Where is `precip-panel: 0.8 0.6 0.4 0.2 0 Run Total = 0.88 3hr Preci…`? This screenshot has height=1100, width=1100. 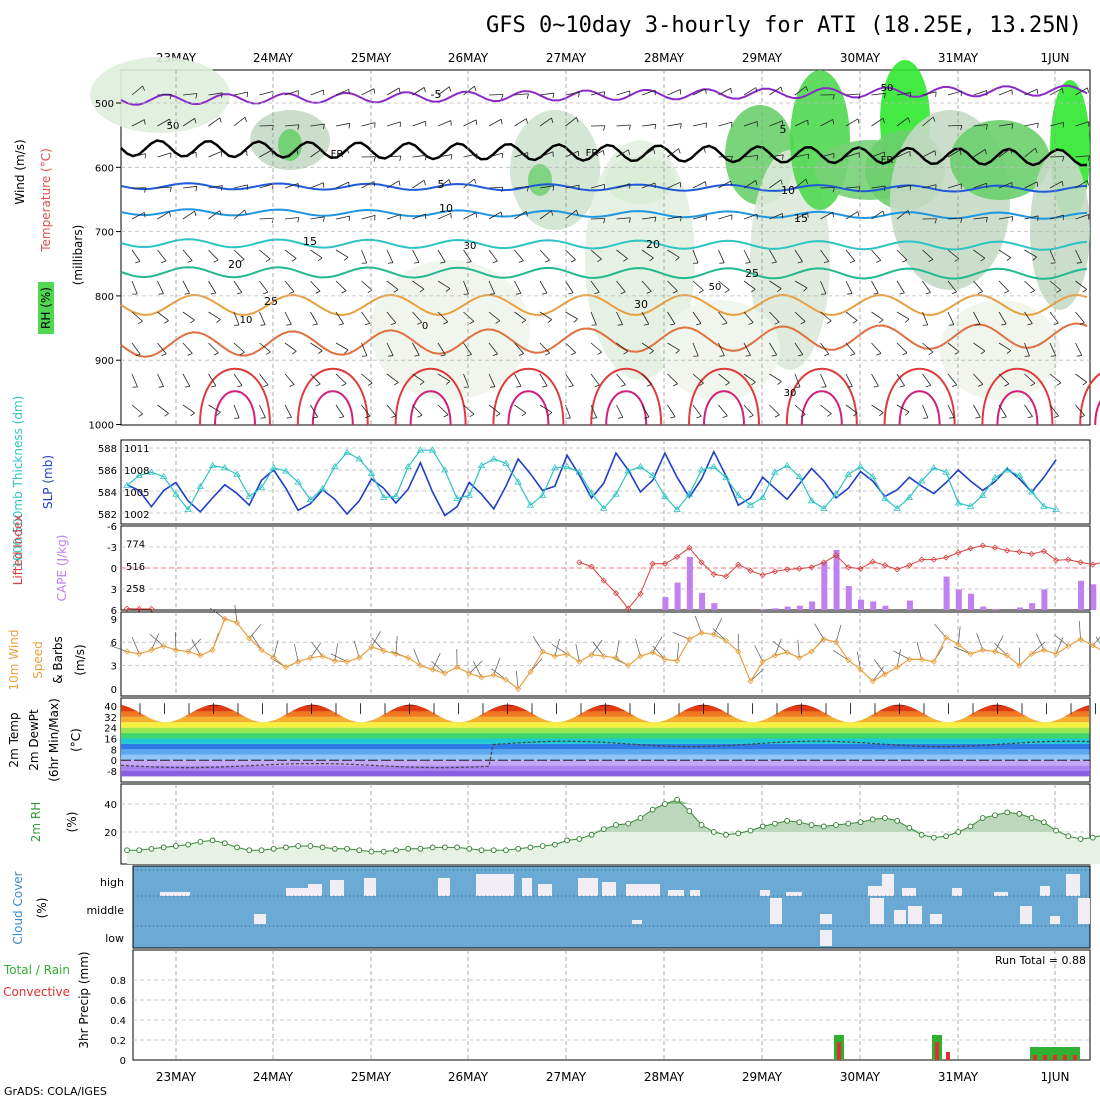
precip-panel: 0.8 0.6 0.4 0.2 0 Run Total = 0.88 3hr Preci… is located at coordinates (547, 1008).